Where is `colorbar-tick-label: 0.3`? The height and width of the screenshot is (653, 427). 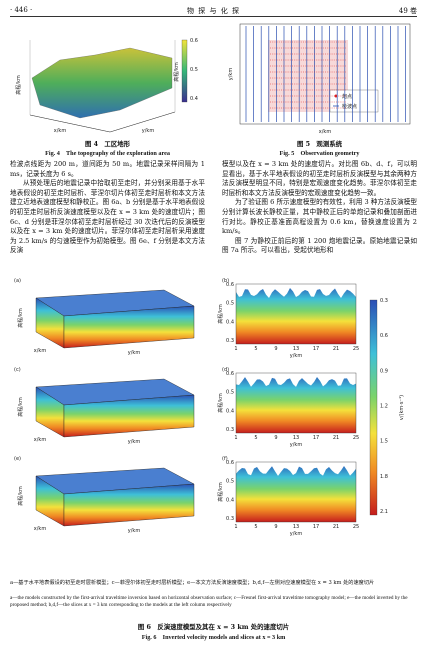 colorbar-tick-label: 0.3 is located at coordinates (384, 301).